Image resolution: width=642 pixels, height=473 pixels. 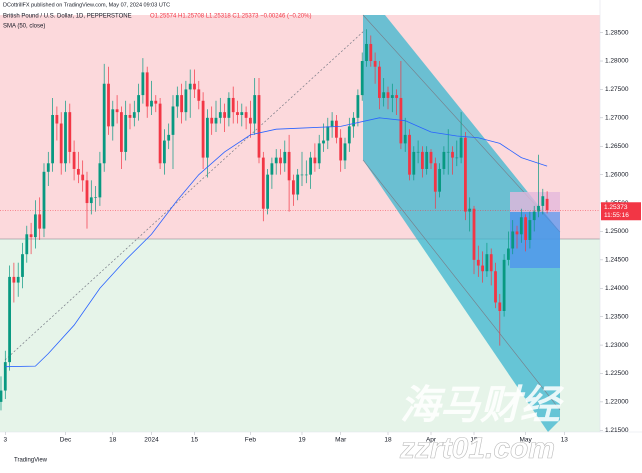 What do you see at coordinates (302, 440) in the screenshot?
I see `x-tick-label: 19` at bounding box center [302, 440].